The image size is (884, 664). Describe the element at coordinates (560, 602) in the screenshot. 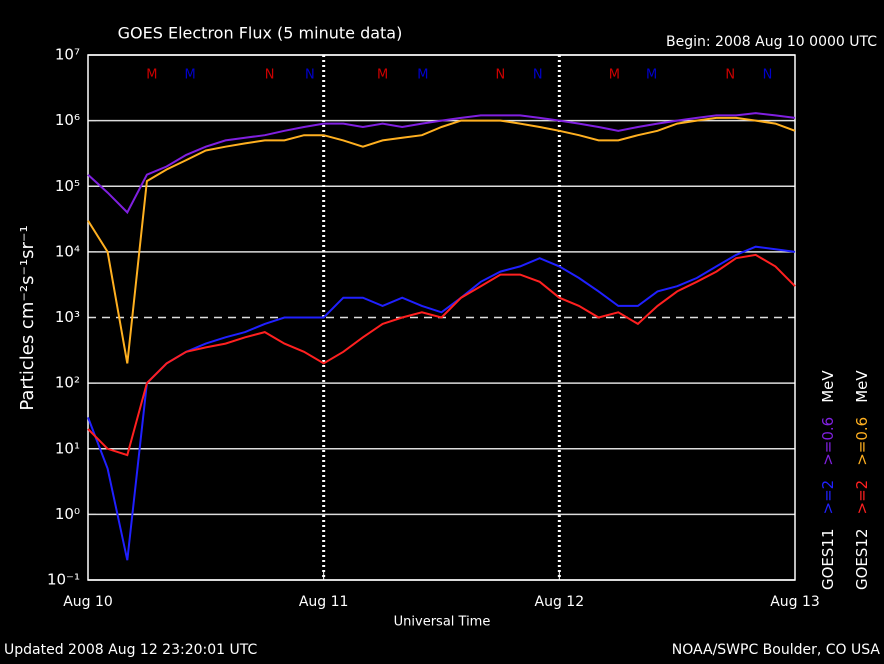

I see `x-tick-label: Aug 12` at that location.